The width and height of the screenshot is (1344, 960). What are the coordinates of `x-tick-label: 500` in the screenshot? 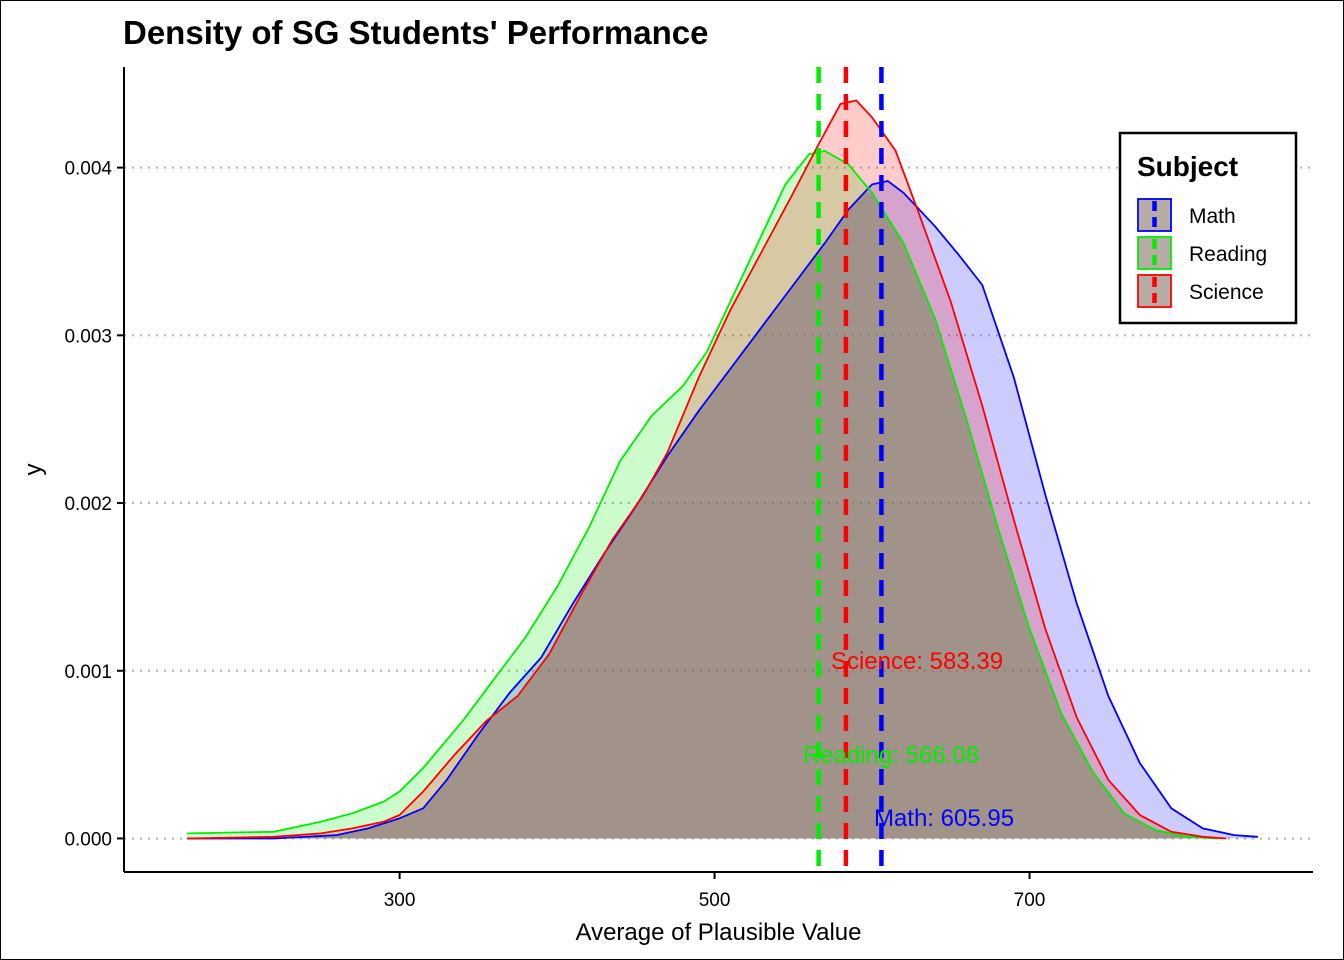 It's located at (715, 900).